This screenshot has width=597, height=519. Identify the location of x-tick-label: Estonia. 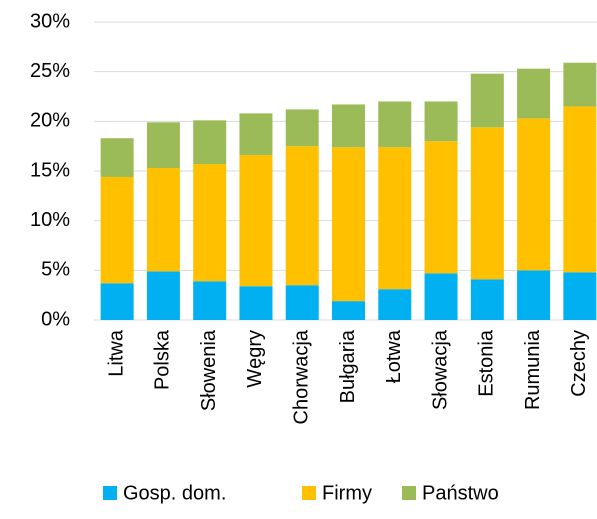
(487, 363).